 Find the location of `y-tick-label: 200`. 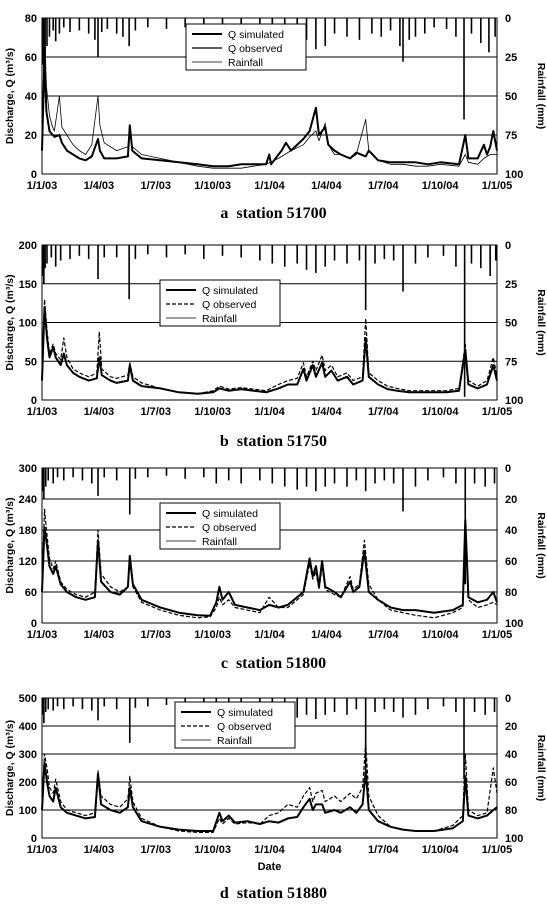

y-tick-label: 200 is located at coordinates (28, 246).